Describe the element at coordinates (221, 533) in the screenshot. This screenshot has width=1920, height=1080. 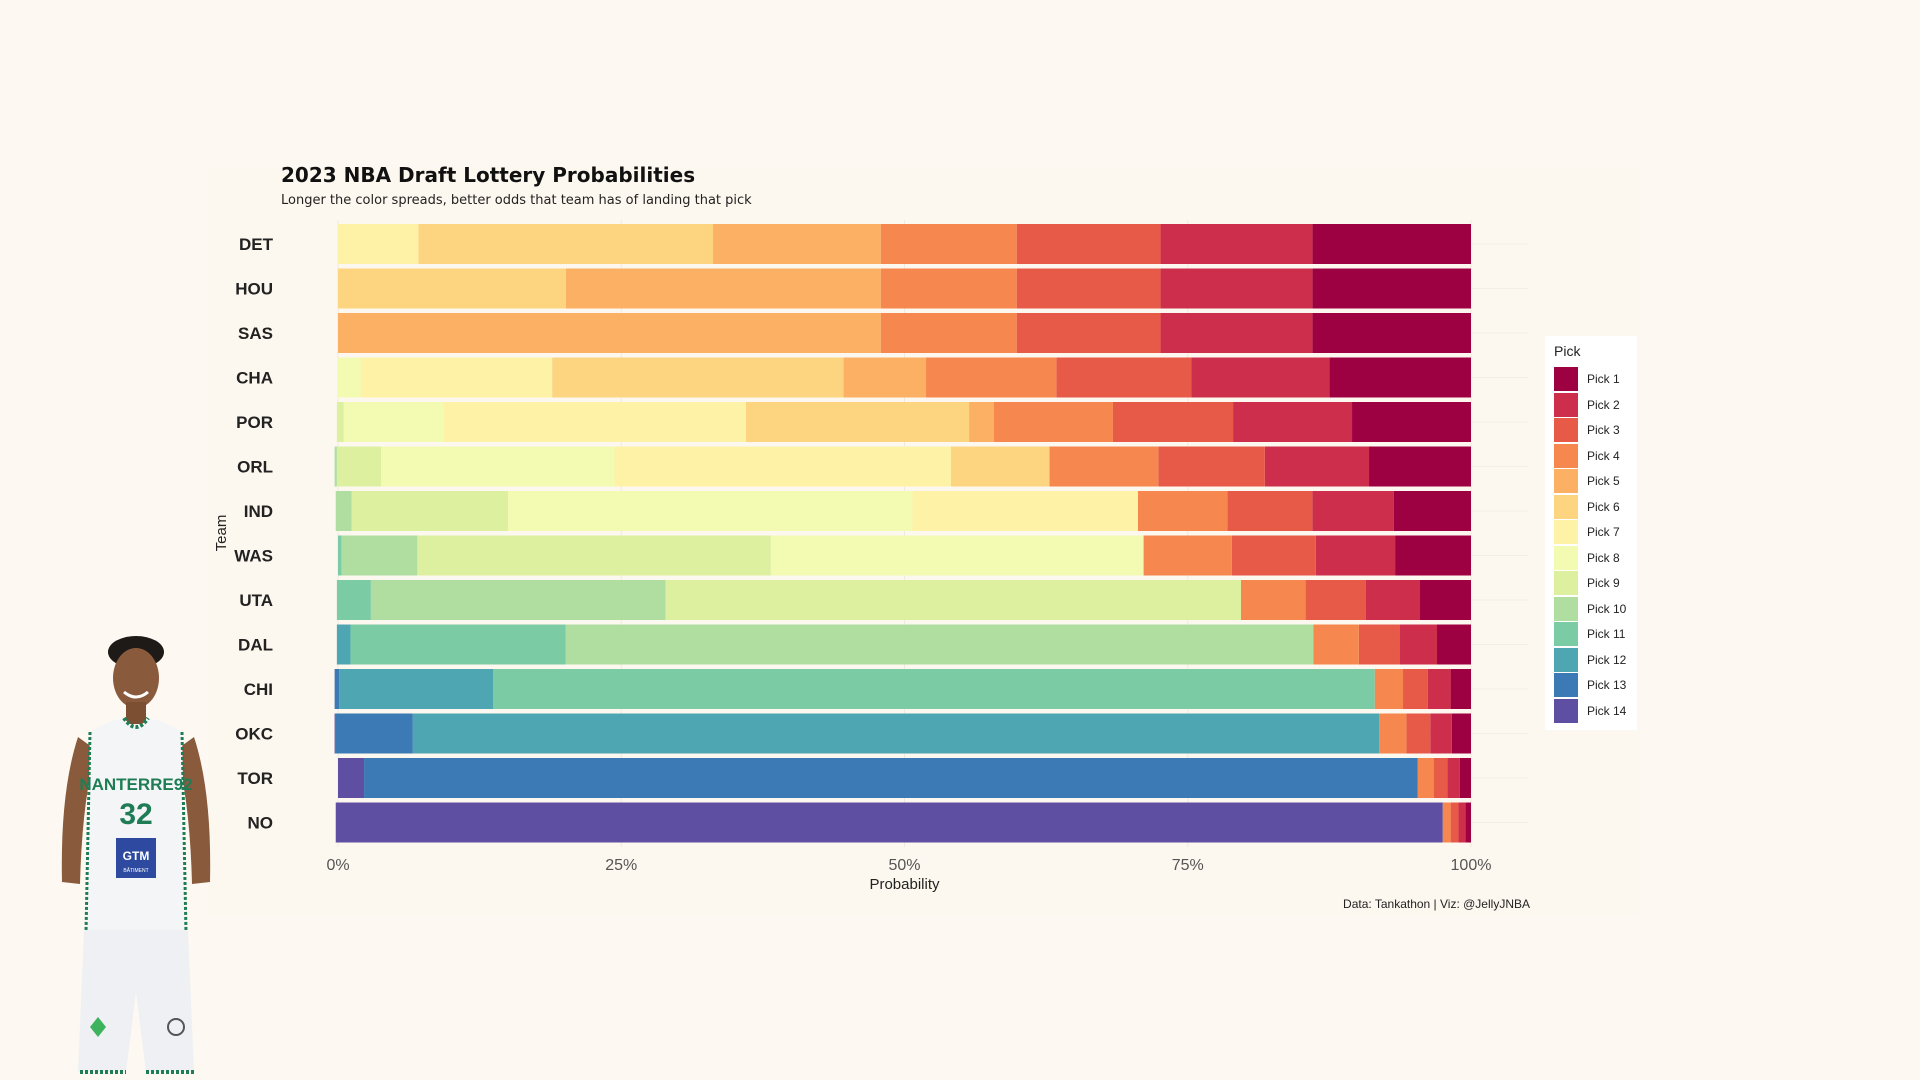
I see `y-axis-title: Team` at that location.